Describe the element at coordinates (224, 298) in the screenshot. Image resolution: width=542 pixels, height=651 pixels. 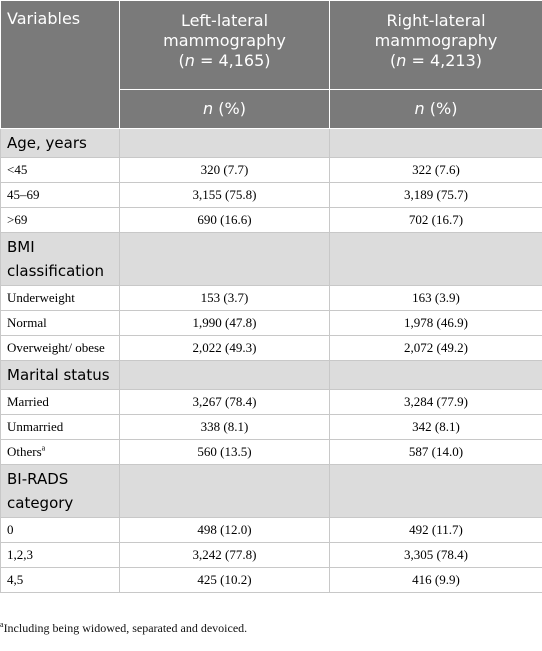
I see `left-value: 153 (3.7)` at that location.